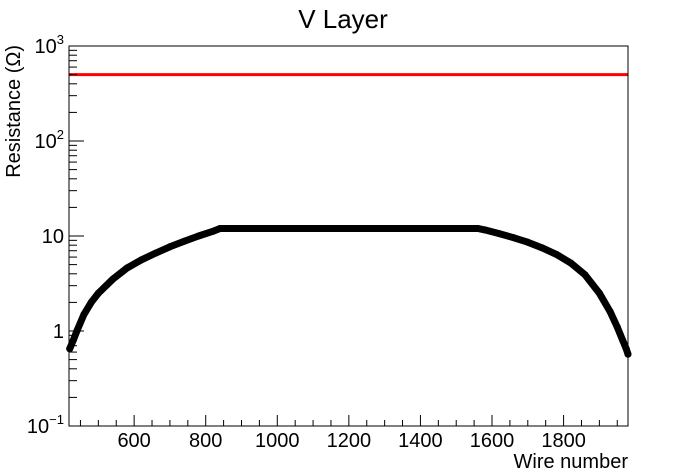  What do you see at coordinates (205, 441) in the screenshot?
I see `x-tick-label: 800` at bounding box center [205, 441].